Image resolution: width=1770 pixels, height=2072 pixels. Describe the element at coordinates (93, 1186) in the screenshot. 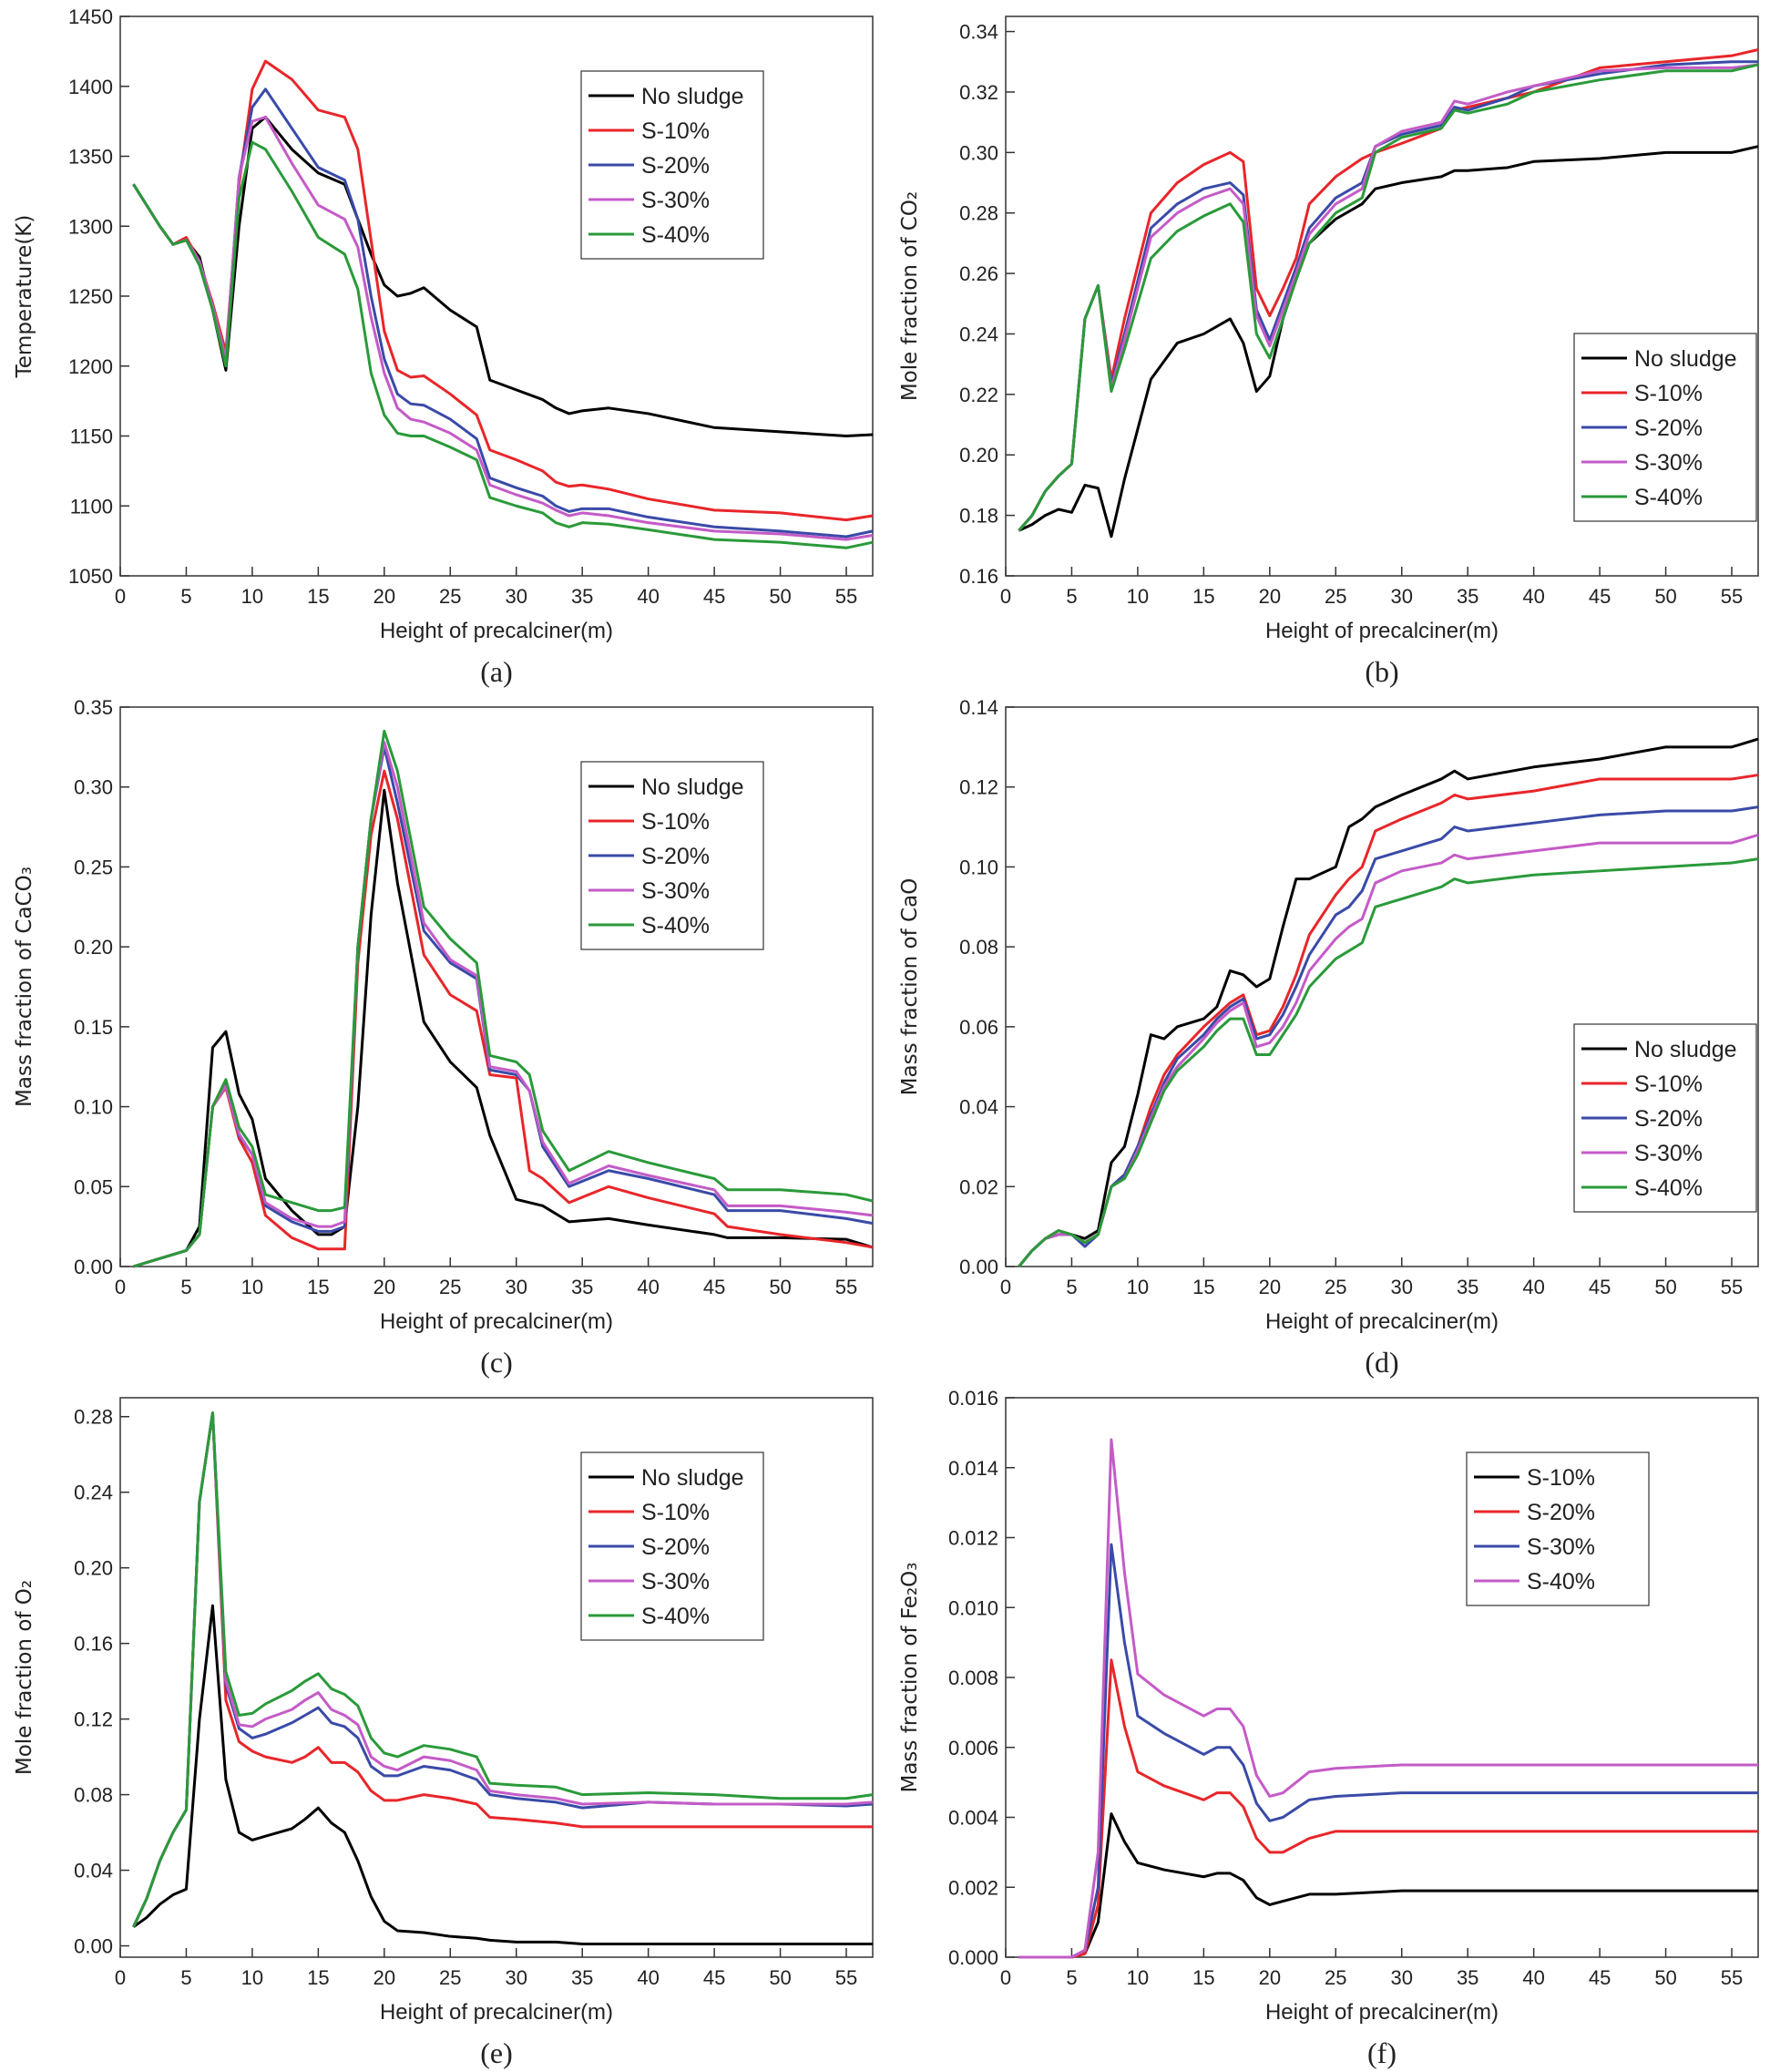

I see `y-tick-label: 0.05` at that location.